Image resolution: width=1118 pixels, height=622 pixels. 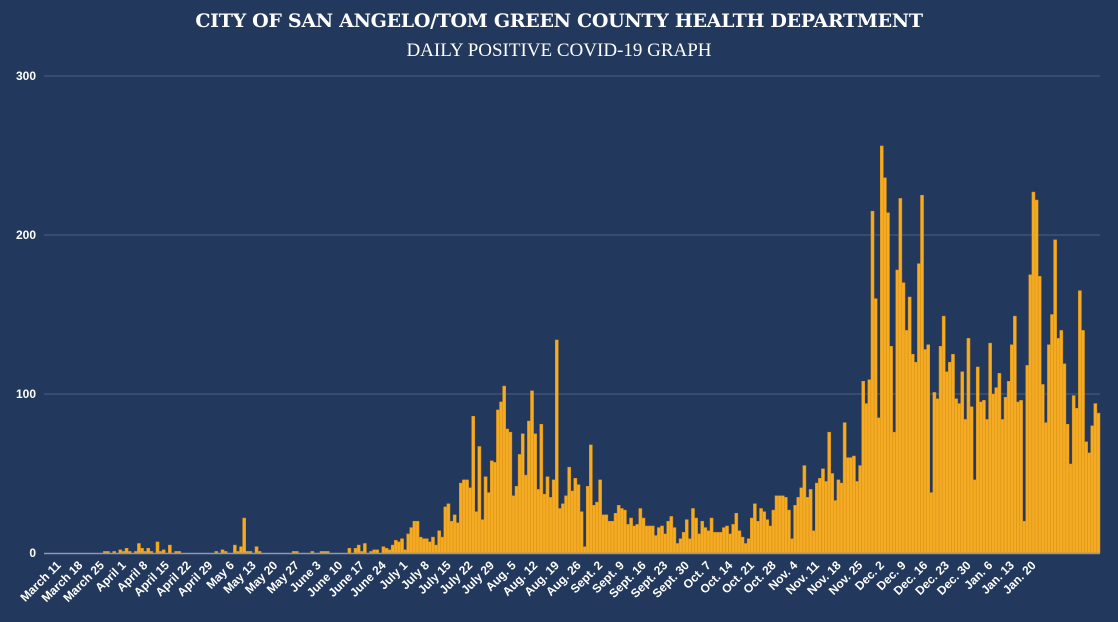 What do you see at coordinates (26, 314) in the screenshot?
I see `y-axis-ticks: 0 100 200 300` at bounding box center [26, 314].